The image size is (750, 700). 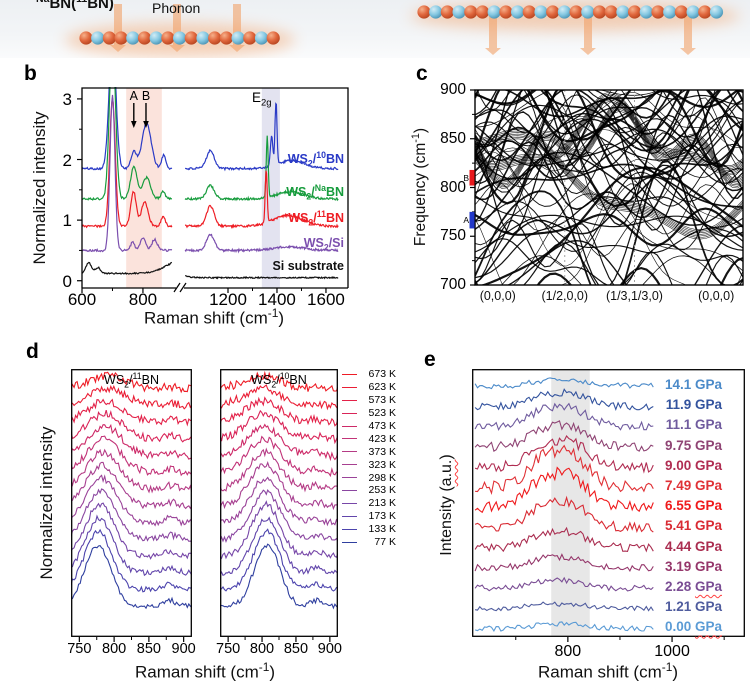 I want to click on pressure-label: 9.75 GPa, so click(x=672, y=445).